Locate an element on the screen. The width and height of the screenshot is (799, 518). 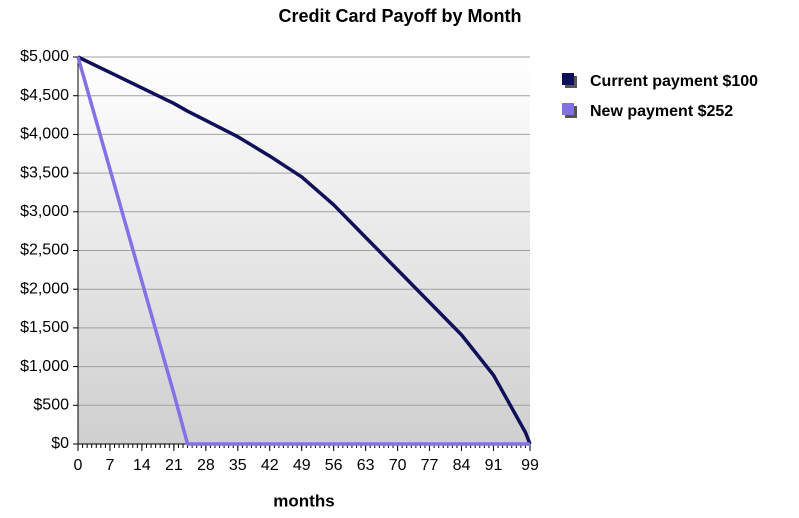
y-tick-label: $500 is located at coordinates (51, 405).